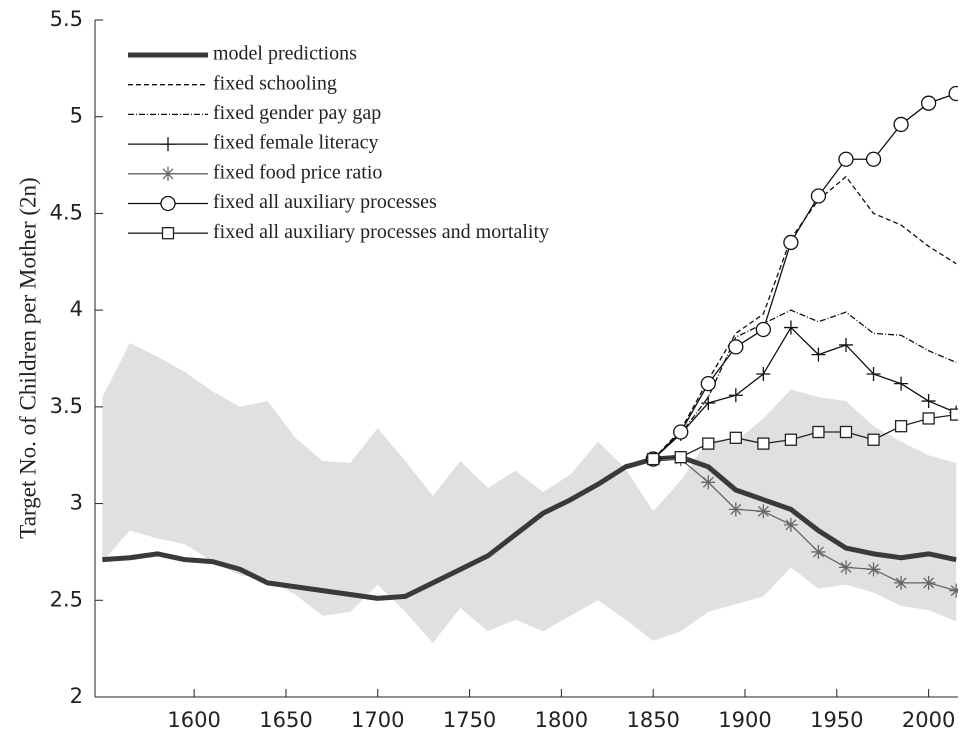 This screenshot has width=960, height=737. Describe the element at coordinates (469, 720) in the screenshot. I see `x-tick-label: 1750` at that location.